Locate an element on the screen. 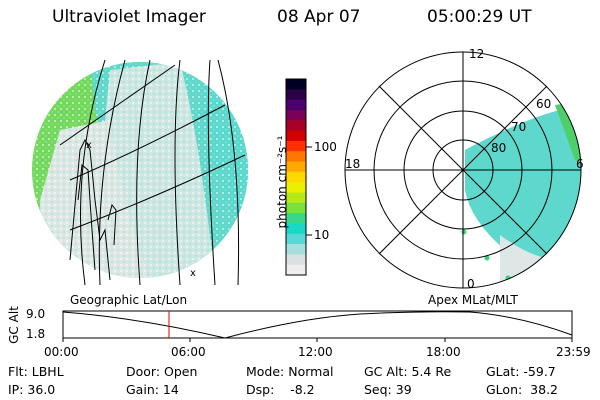 The height and width of the screenshot is (400, 600). info-gain: Gain: 14 is located at coordinates (152, 389).